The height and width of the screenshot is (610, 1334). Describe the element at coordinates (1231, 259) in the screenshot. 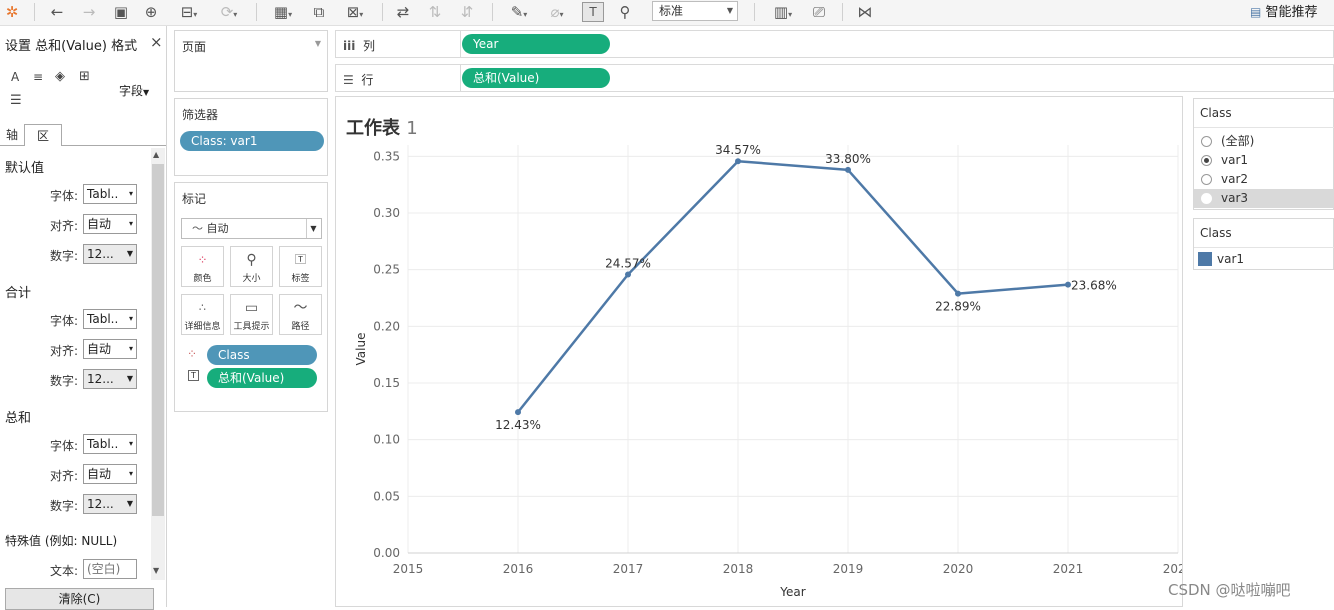

I see `legend-item-label: var1` at that location.